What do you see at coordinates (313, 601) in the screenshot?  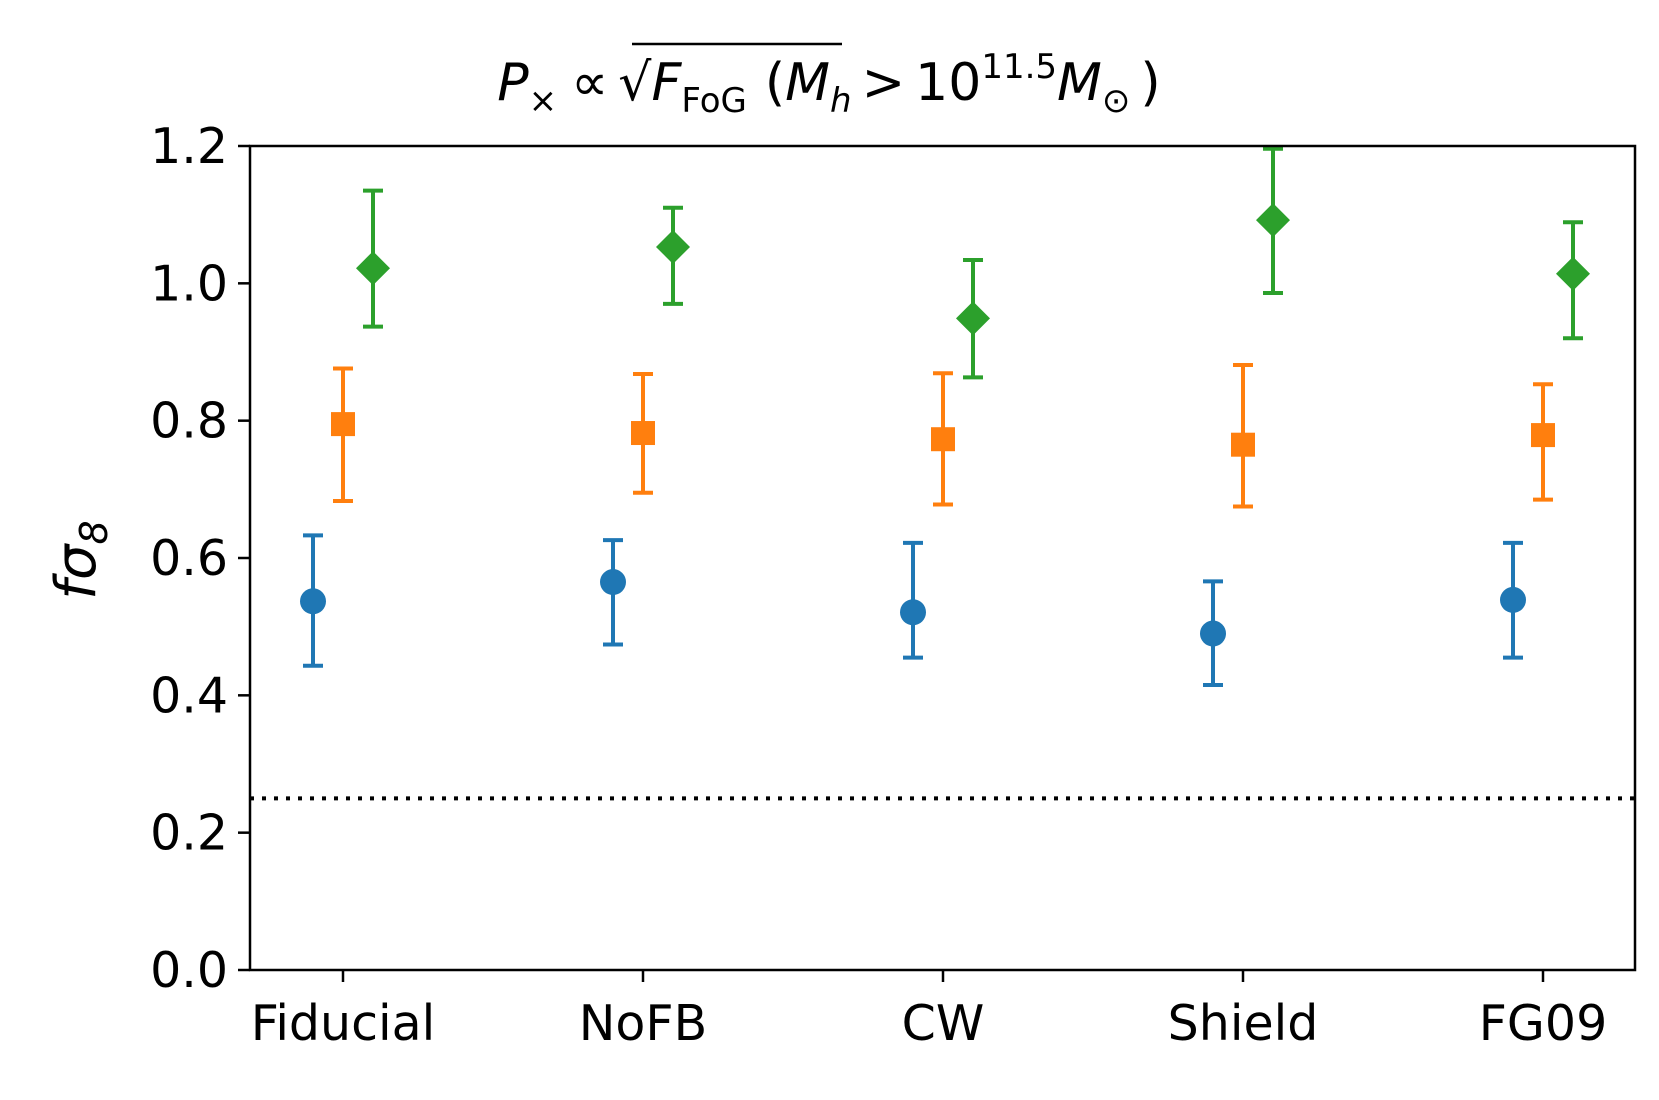 I see `point-circle-fiducial` at bounding box center [313, 601].